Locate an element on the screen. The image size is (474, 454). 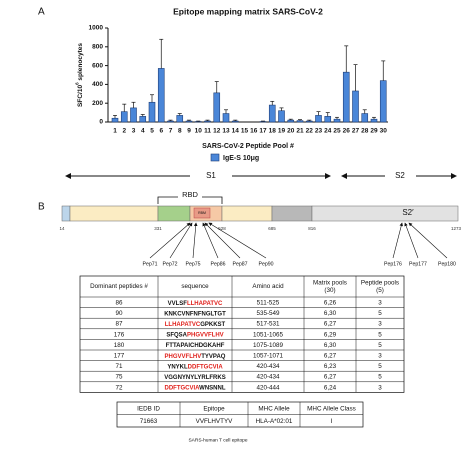
domain-label: S2′ is located at coordinates (408, 212).